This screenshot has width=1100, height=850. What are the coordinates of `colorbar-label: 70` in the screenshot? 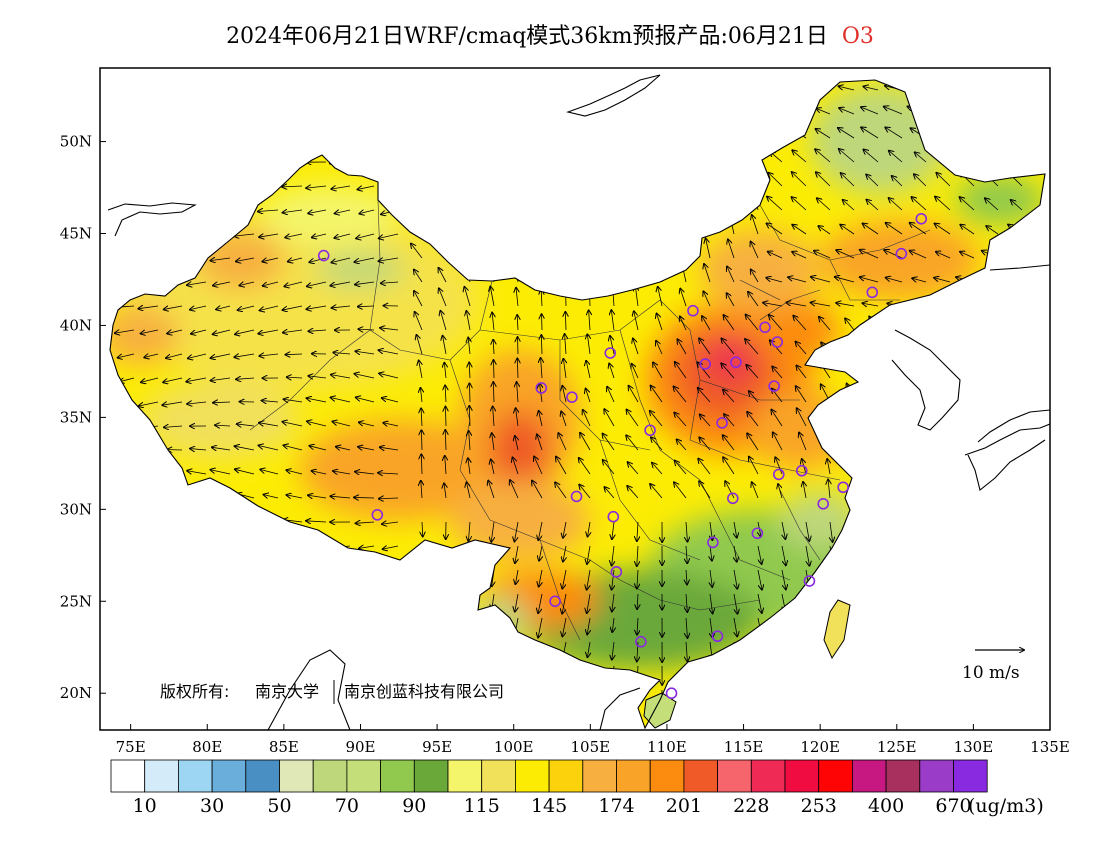 It's located at (347, 806).